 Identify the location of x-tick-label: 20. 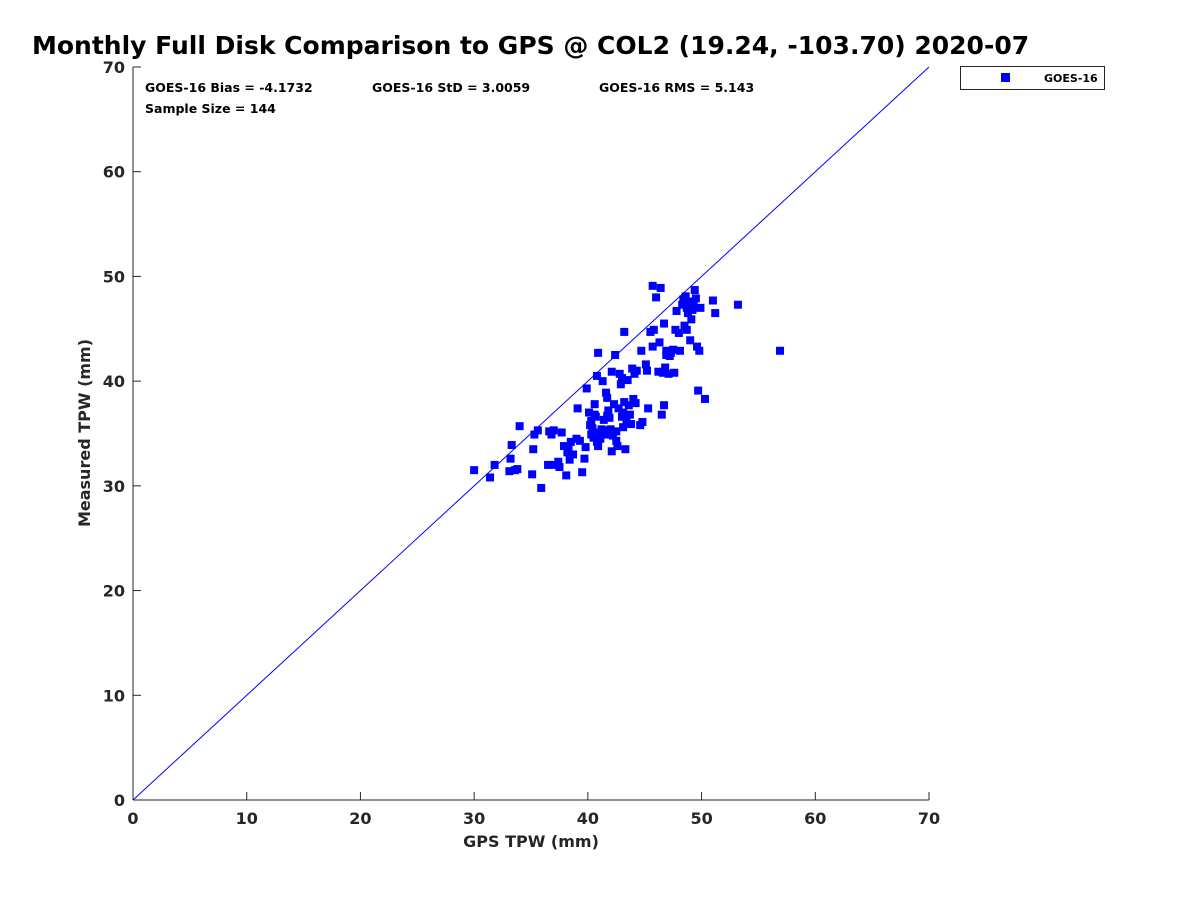
(360, 818).